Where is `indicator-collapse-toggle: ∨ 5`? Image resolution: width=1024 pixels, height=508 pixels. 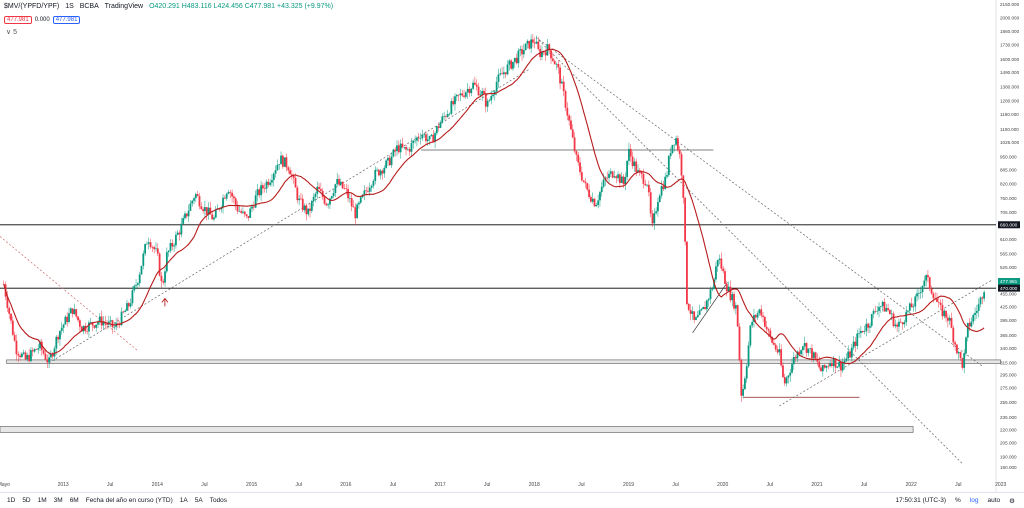 indicator-collapse-toggle: ∨ 5 is located at coordinates (11, 32).